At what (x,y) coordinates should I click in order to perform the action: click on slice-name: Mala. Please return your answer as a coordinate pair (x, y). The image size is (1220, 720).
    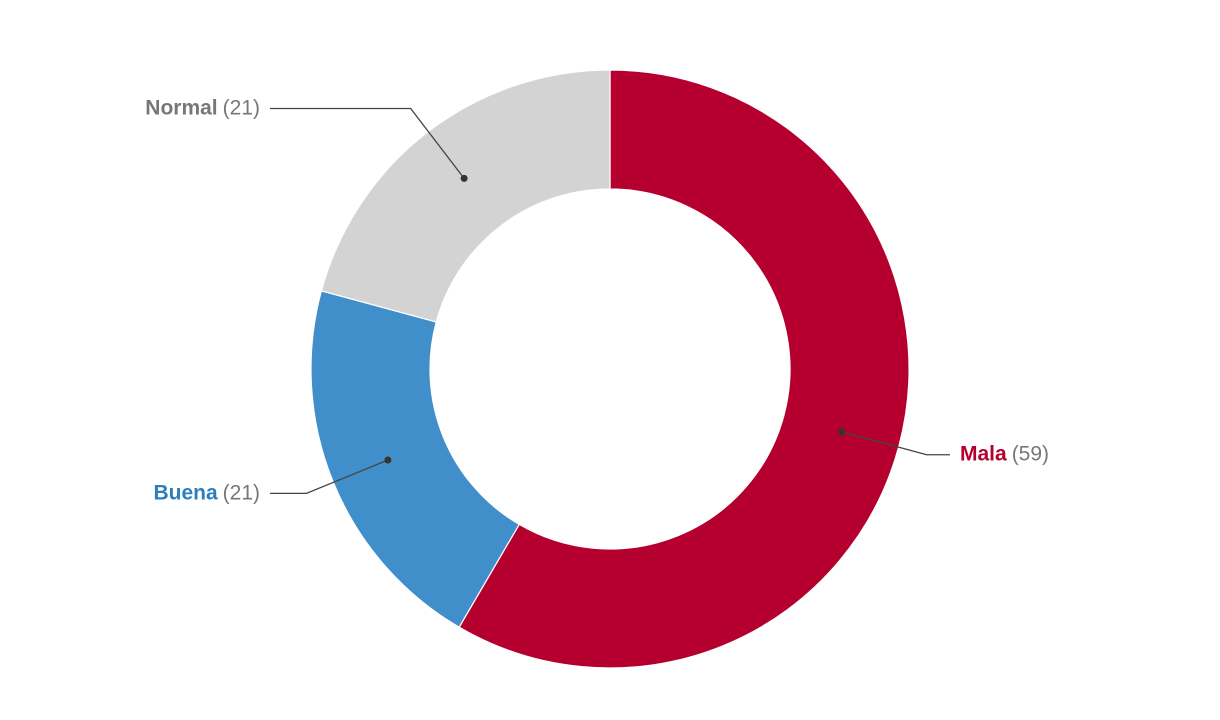
    Looking at the image, I should click on (983, 453).